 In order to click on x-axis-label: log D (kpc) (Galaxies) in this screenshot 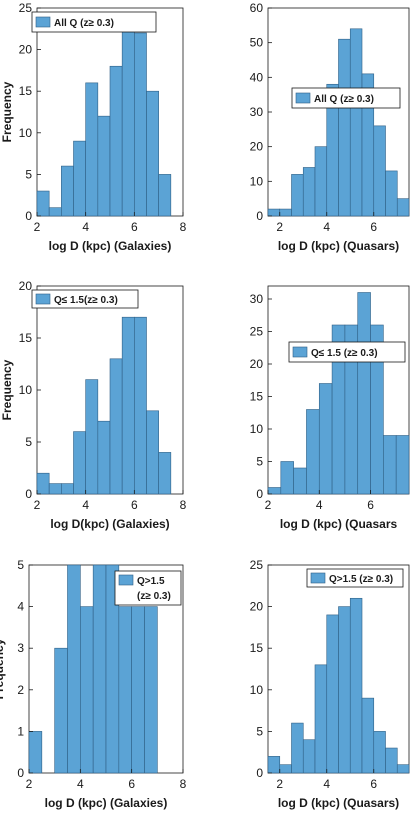, I will do `click(110, 246)`.